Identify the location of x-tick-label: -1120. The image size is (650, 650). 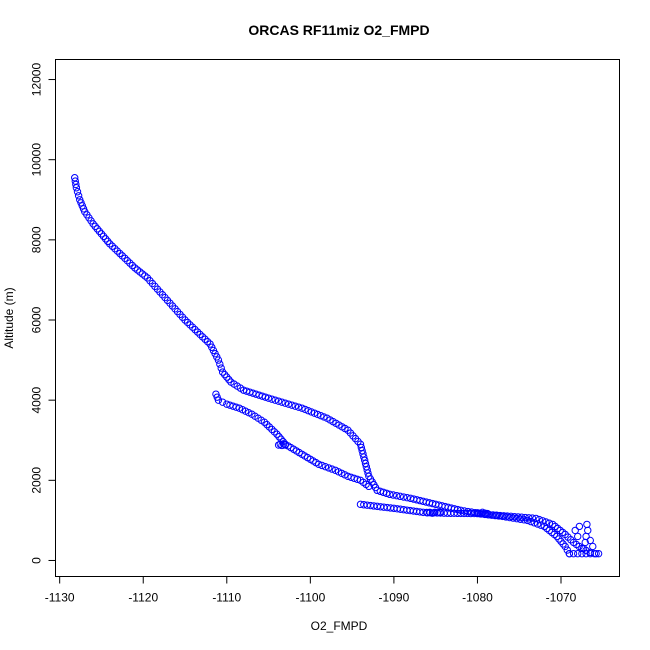
(143, 598).